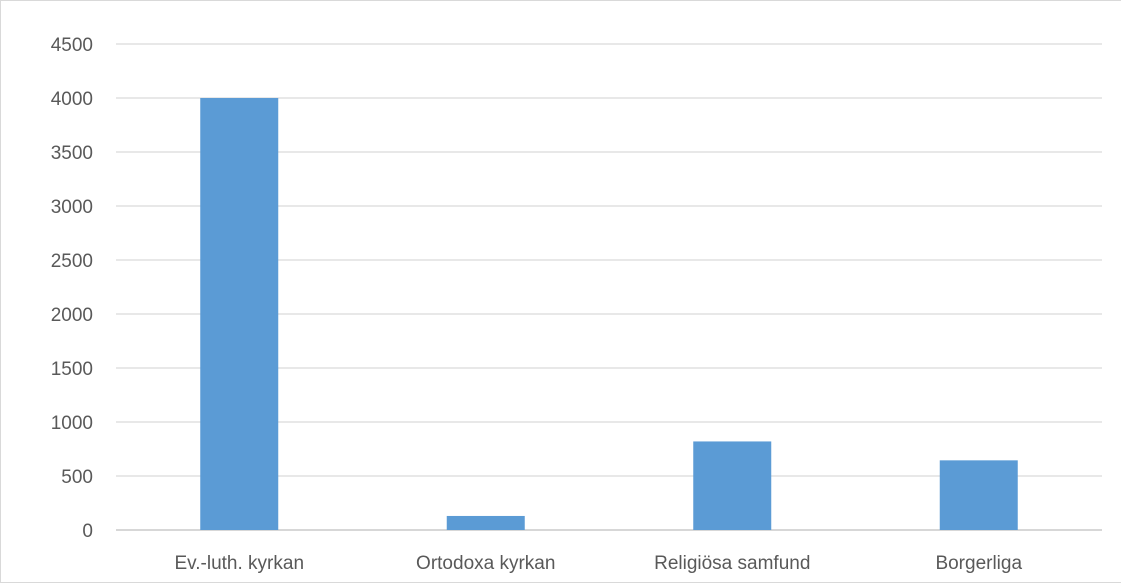 This screenshot has height=584, width=1121. Describe the element at coordinates (87, 531) in the screenshot. I see `y-tick-label: 0` at that location.